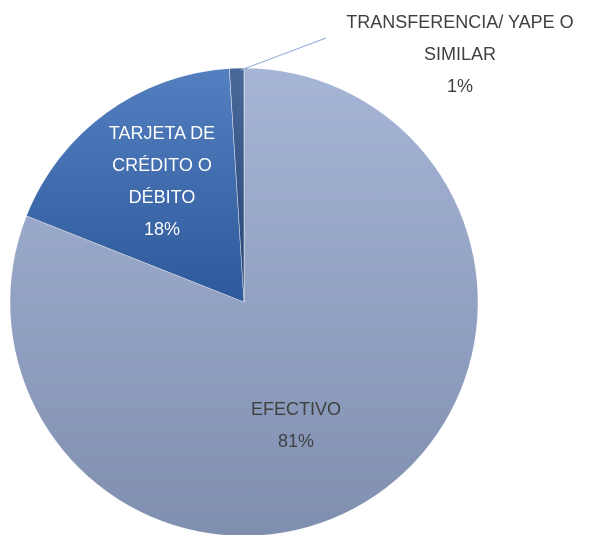  Describe the element at coordinates (283, 54) in the screenshot. I see `leader-line` at that location.